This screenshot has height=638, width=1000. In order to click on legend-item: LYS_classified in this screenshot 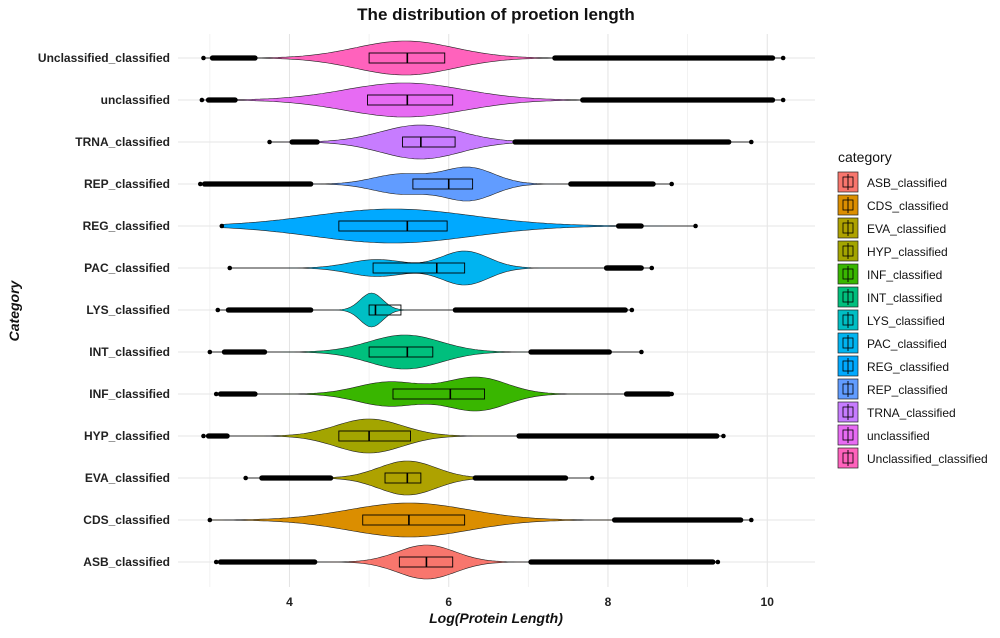, I will do `click(891, 320)`.